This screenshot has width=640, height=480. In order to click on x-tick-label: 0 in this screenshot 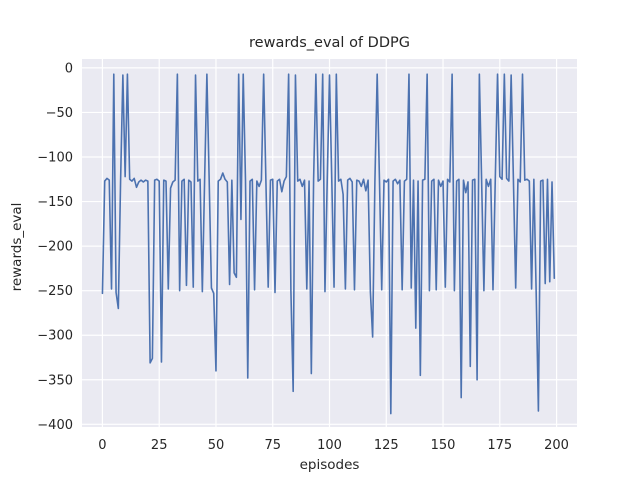, I will do `click(102, 445)`.